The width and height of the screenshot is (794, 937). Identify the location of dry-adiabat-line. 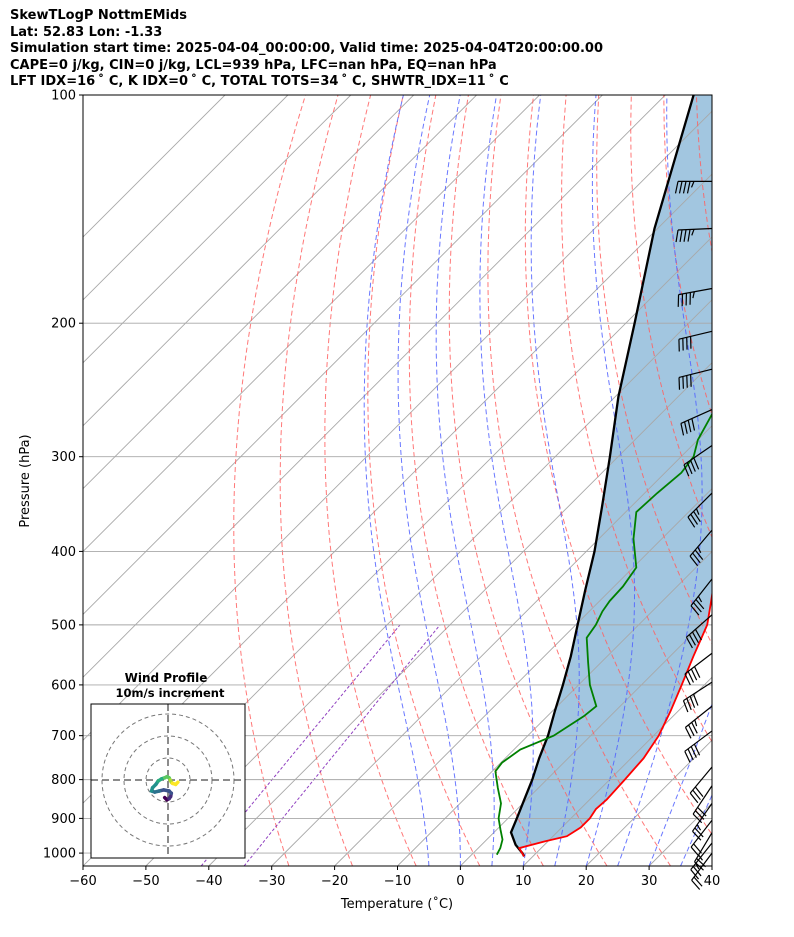
(424, 480).